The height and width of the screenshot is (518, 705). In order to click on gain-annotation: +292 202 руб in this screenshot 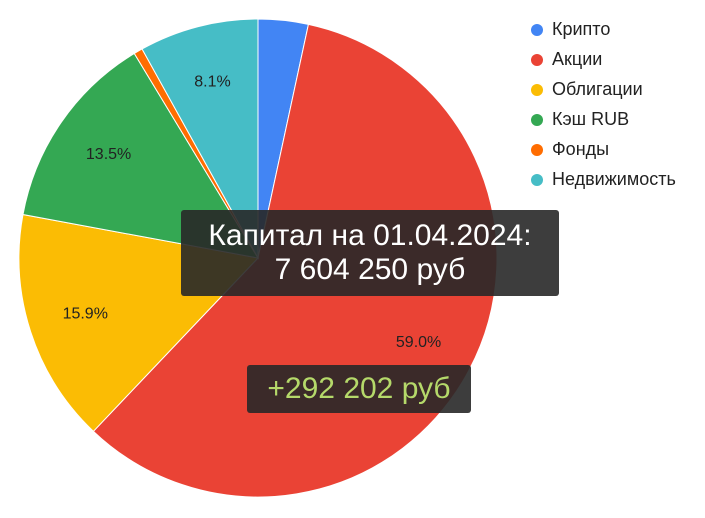, I will do `click(359, 389)`.